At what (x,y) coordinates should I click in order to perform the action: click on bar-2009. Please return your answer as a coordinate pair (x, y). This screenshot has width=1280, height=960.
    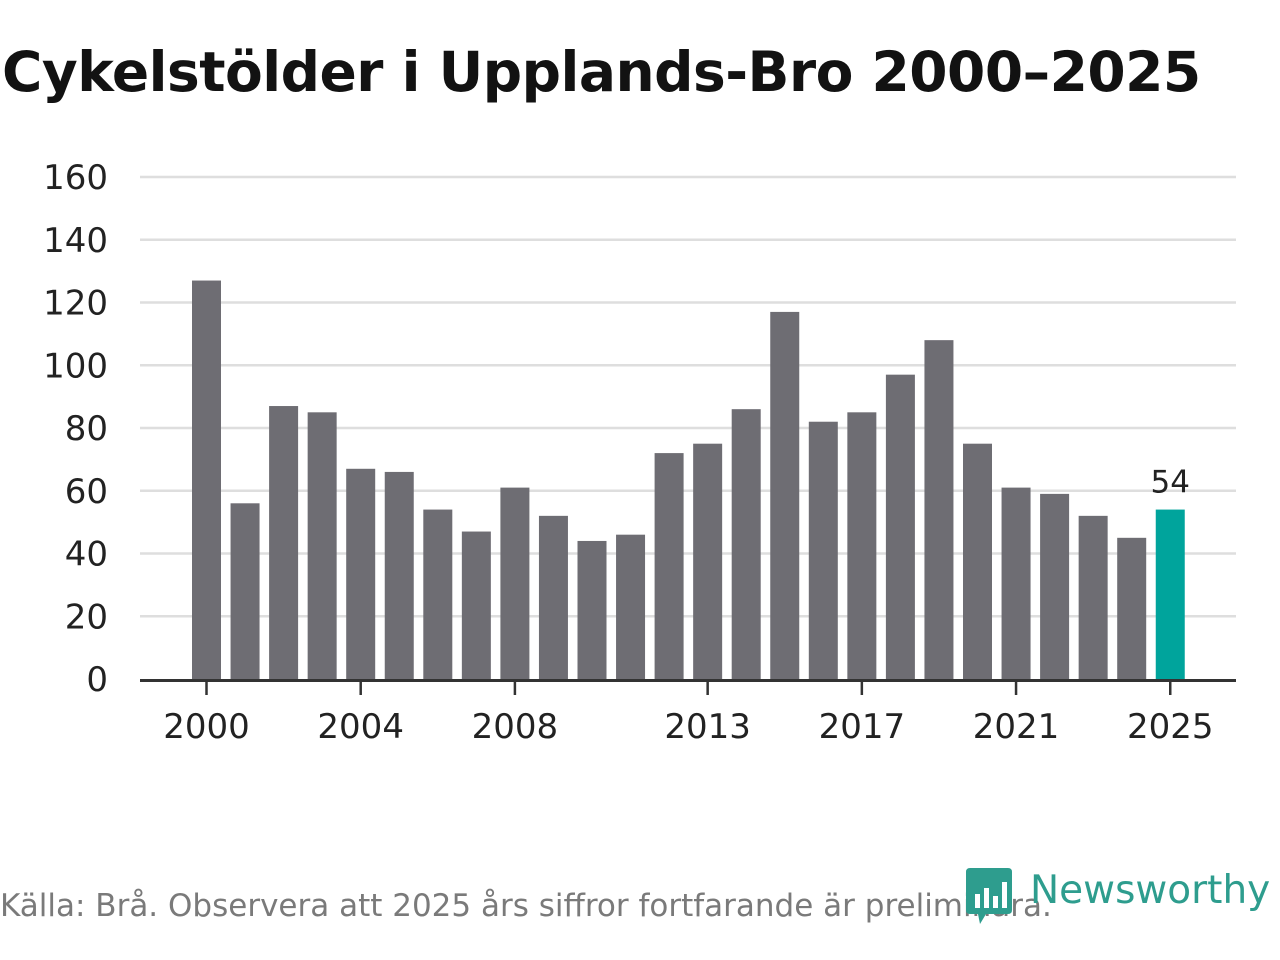
    Looking at the image, I should click on (553, 597).